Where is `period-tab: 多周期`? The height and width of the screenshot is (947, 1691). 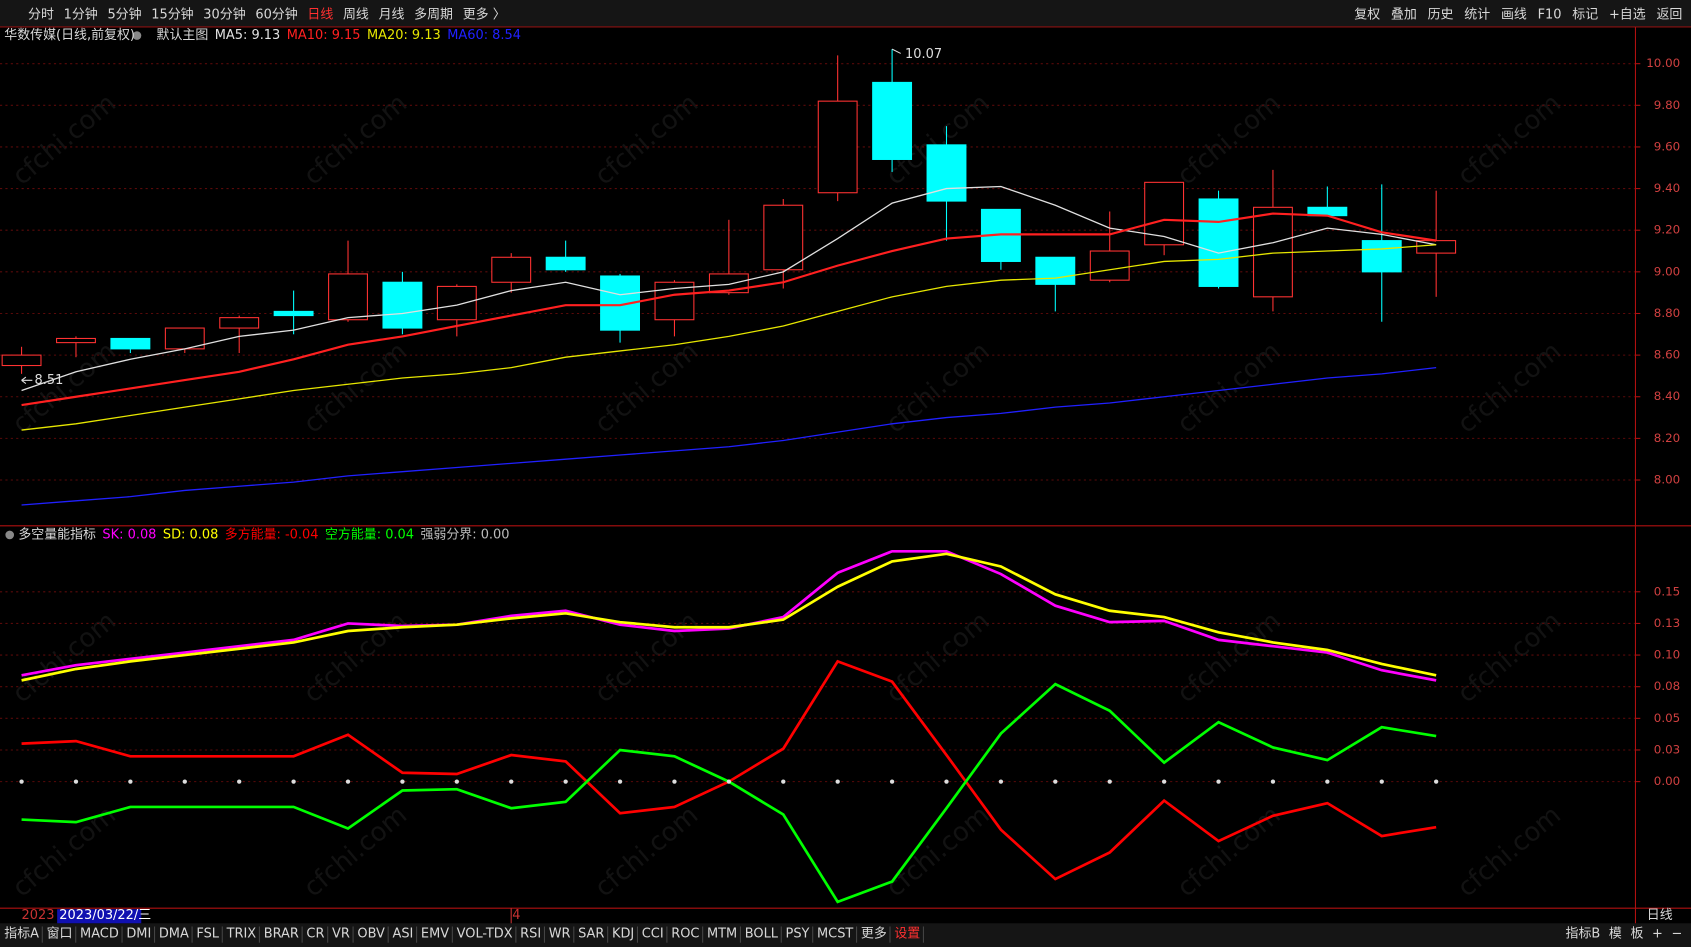 period-tab: 多周期 is located at coordinates (433, 15).